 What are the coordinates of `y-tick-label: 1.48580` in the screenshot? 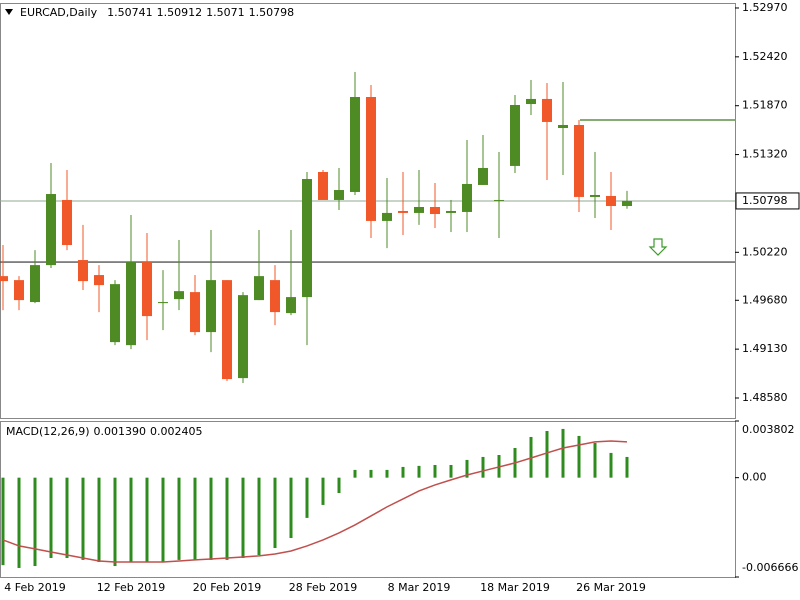 It's located at (765, 397).